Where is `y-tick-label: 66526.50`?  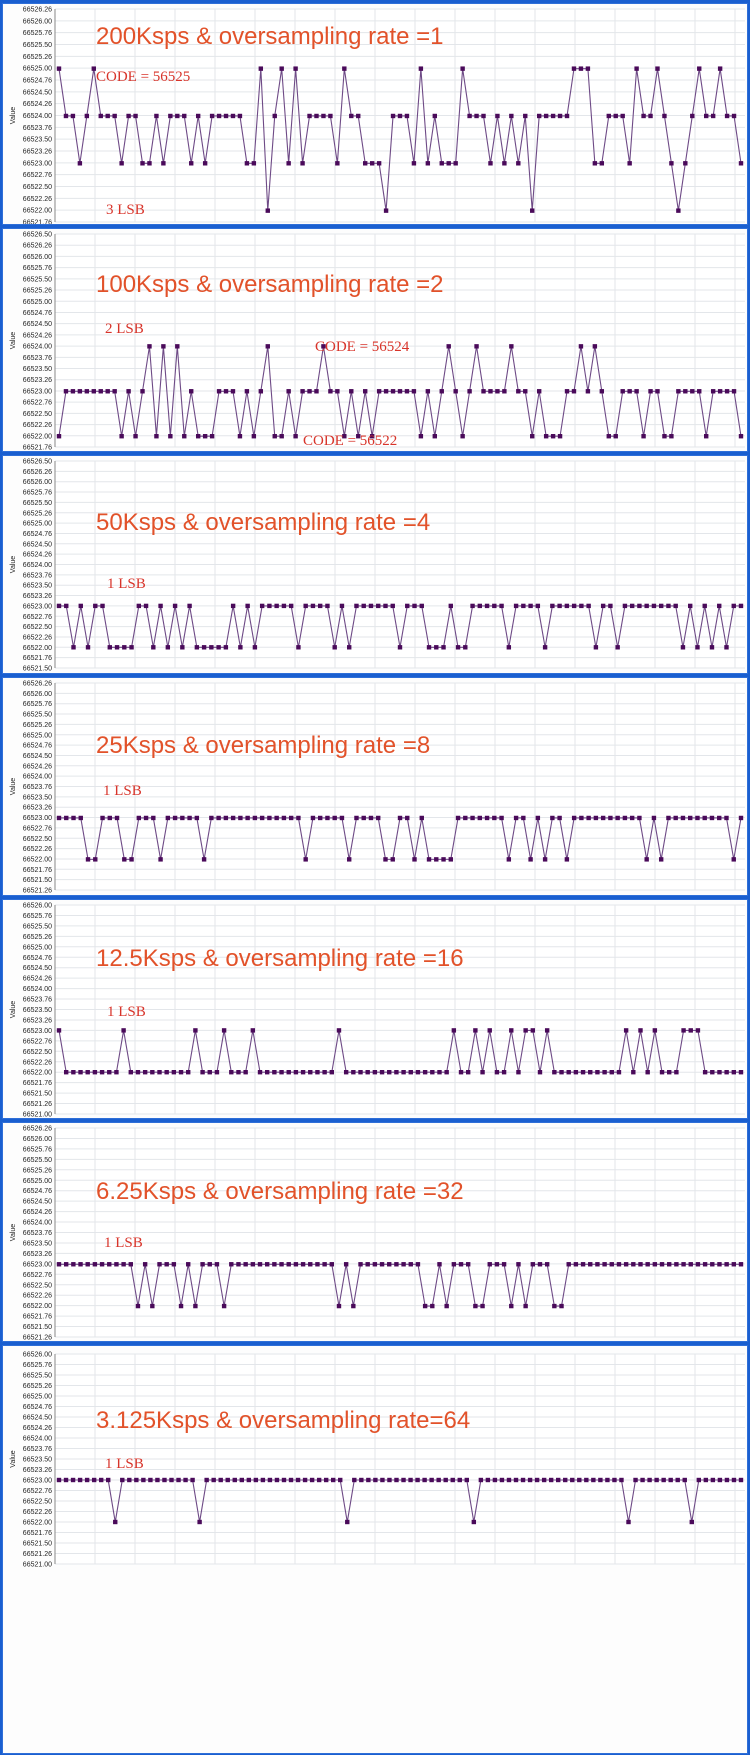
y-tick-label: 66526.50 is located at coordinates (37, 235).